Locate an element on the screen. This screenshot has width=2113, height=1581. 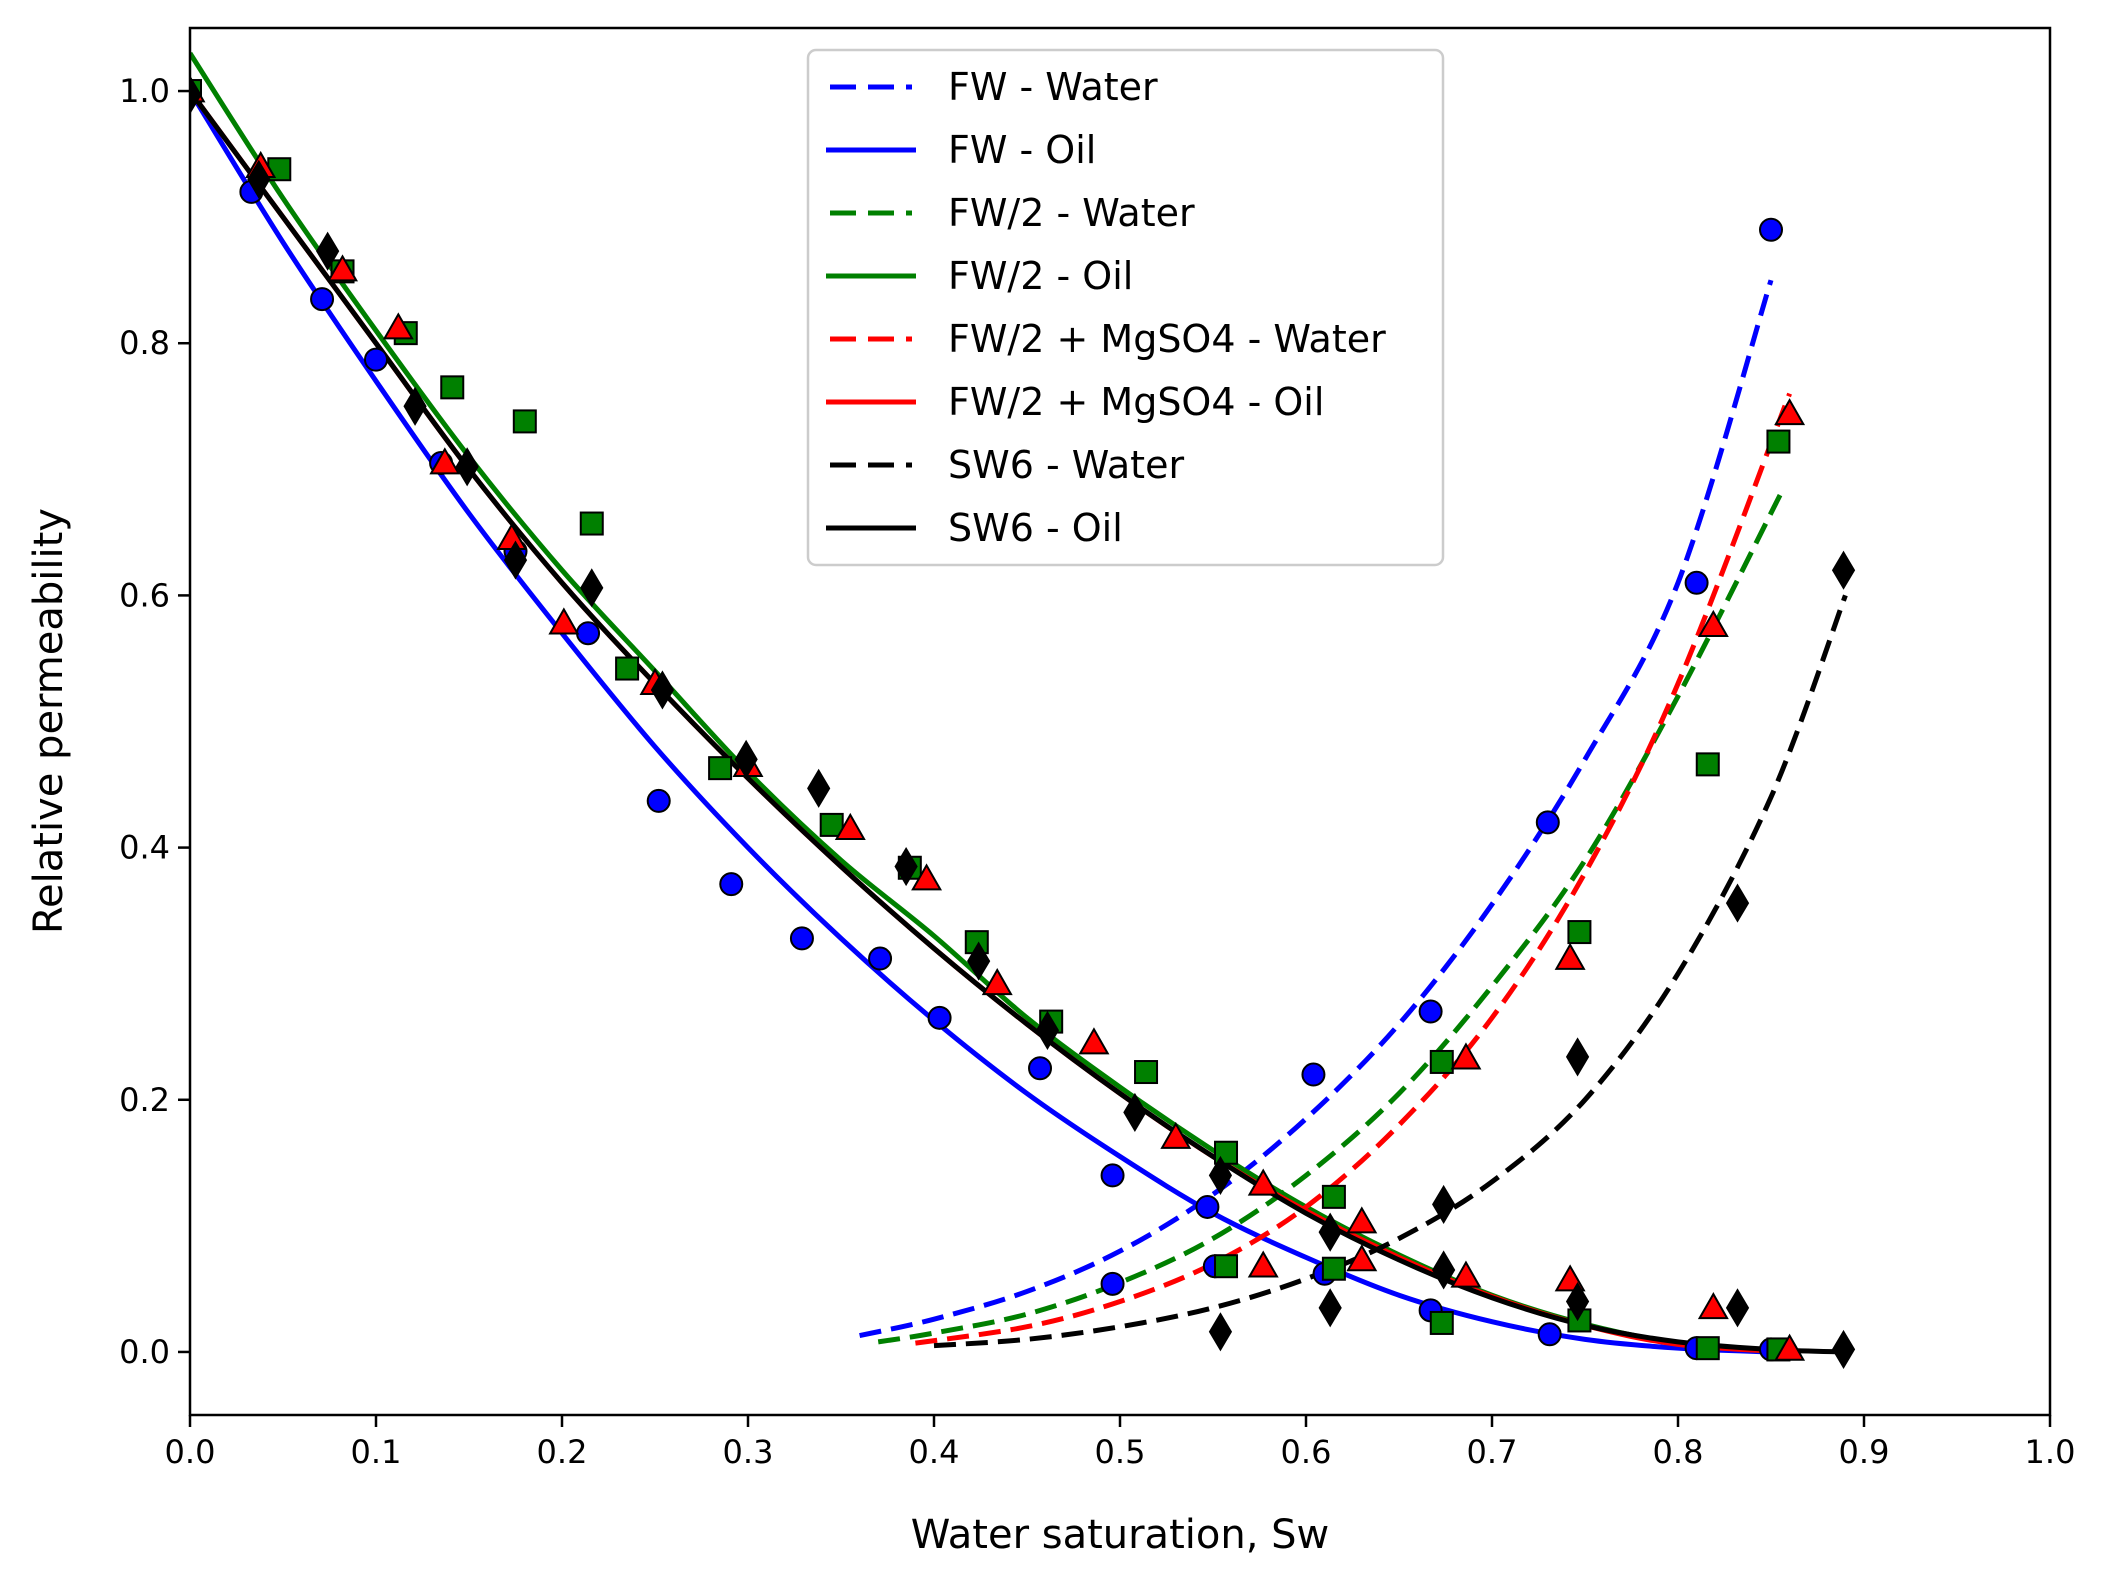
x-tick-label: 0.7 is located at coordinates (1492, 1452).